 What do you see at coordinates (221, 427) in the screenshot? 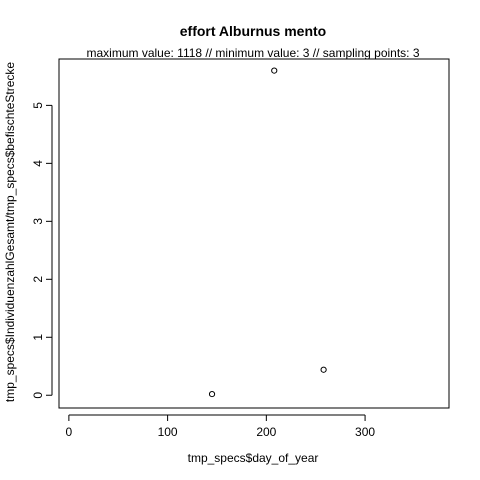
I see `x-axis: 0 100 200 300` at bounding box center [221, 427].